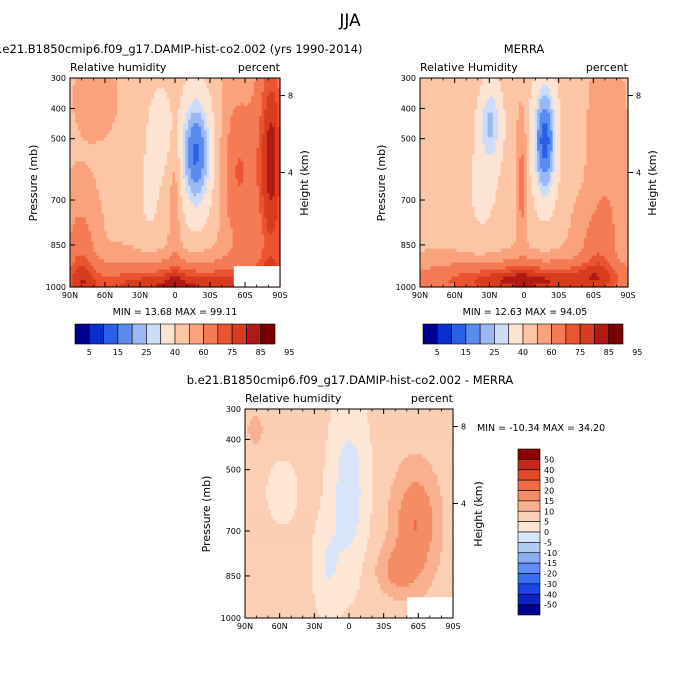  Describe the element at coordinates (546, 532) in the screenshot. I see `colorbar-label: 0` at that location.